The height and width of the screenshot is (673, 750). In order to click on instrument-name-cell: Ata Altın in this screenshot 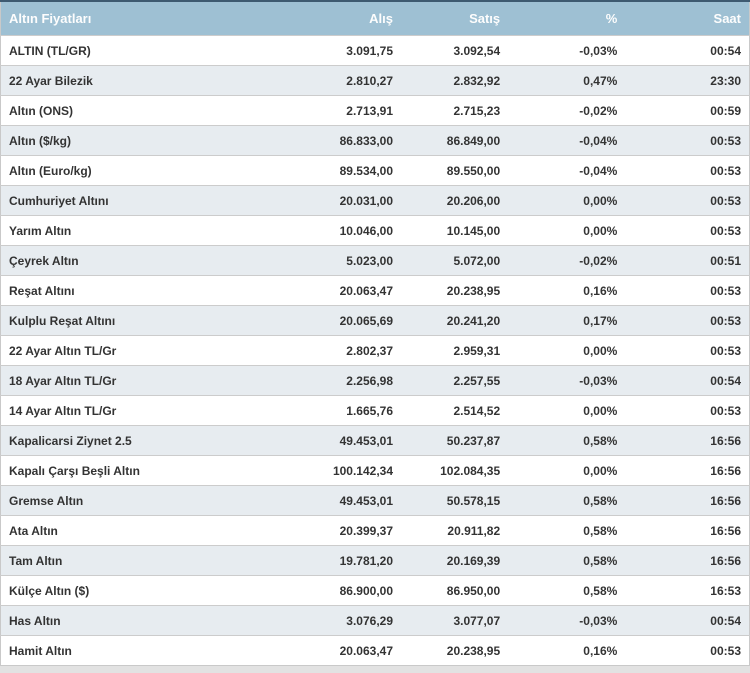, I will do `click(132, 530)`.